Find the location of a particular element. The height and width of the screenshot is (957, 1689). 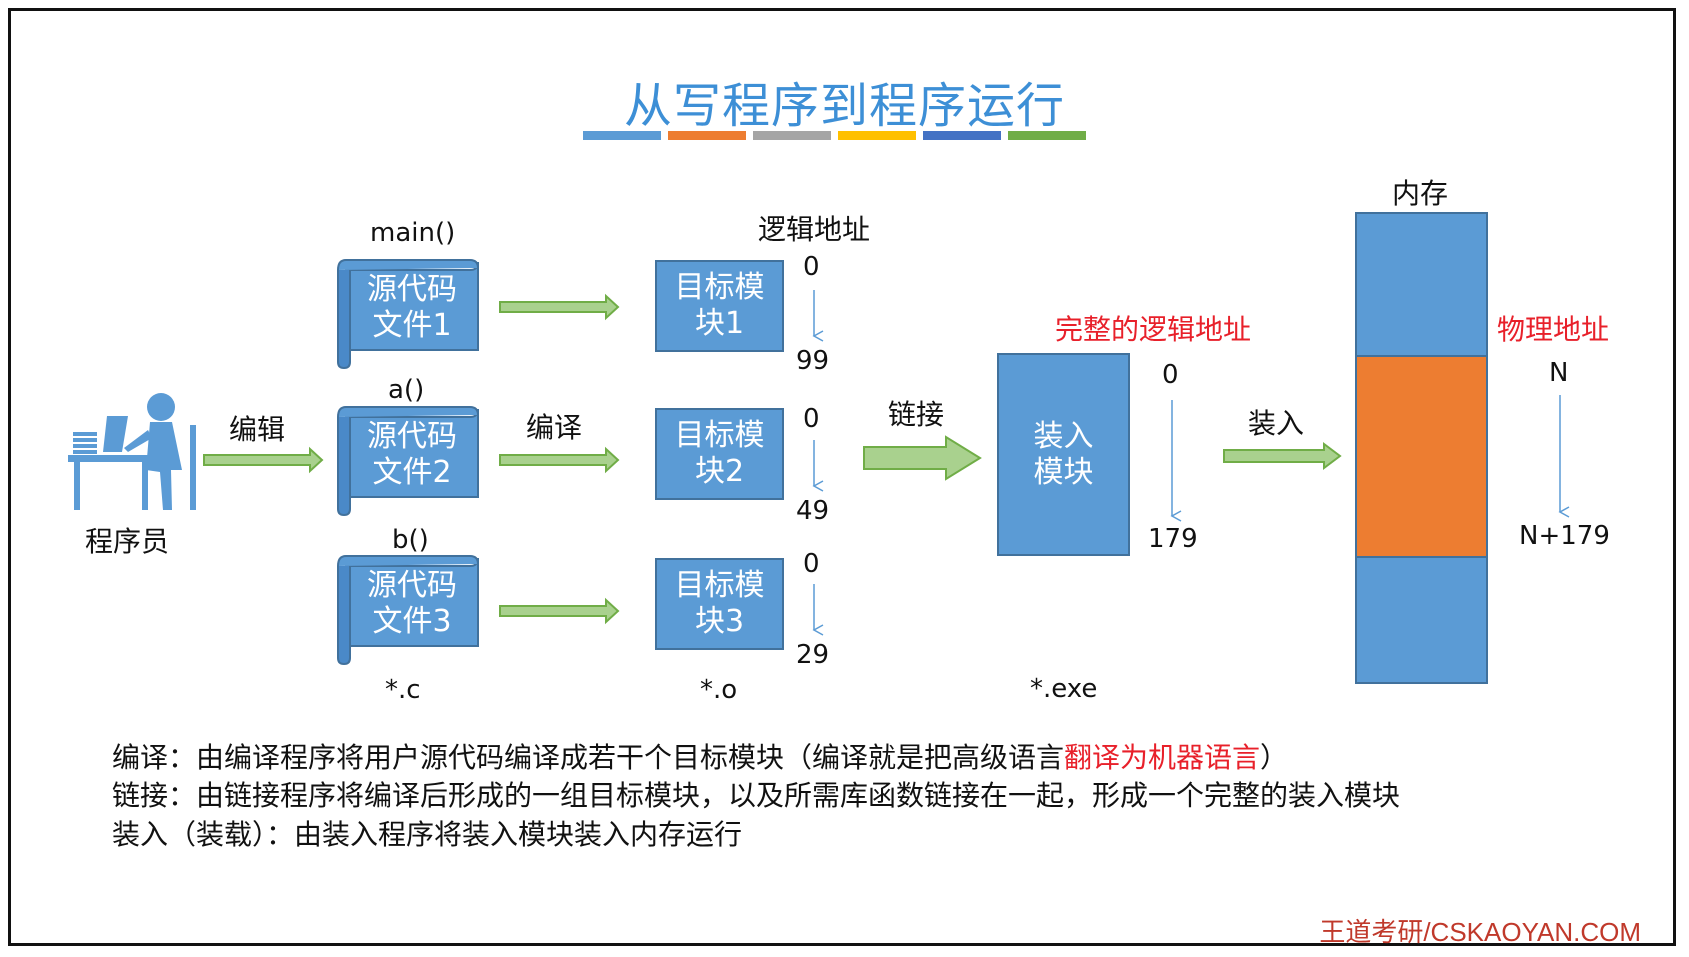

load-module-end: 179 is located at coordinates (1173, 539).